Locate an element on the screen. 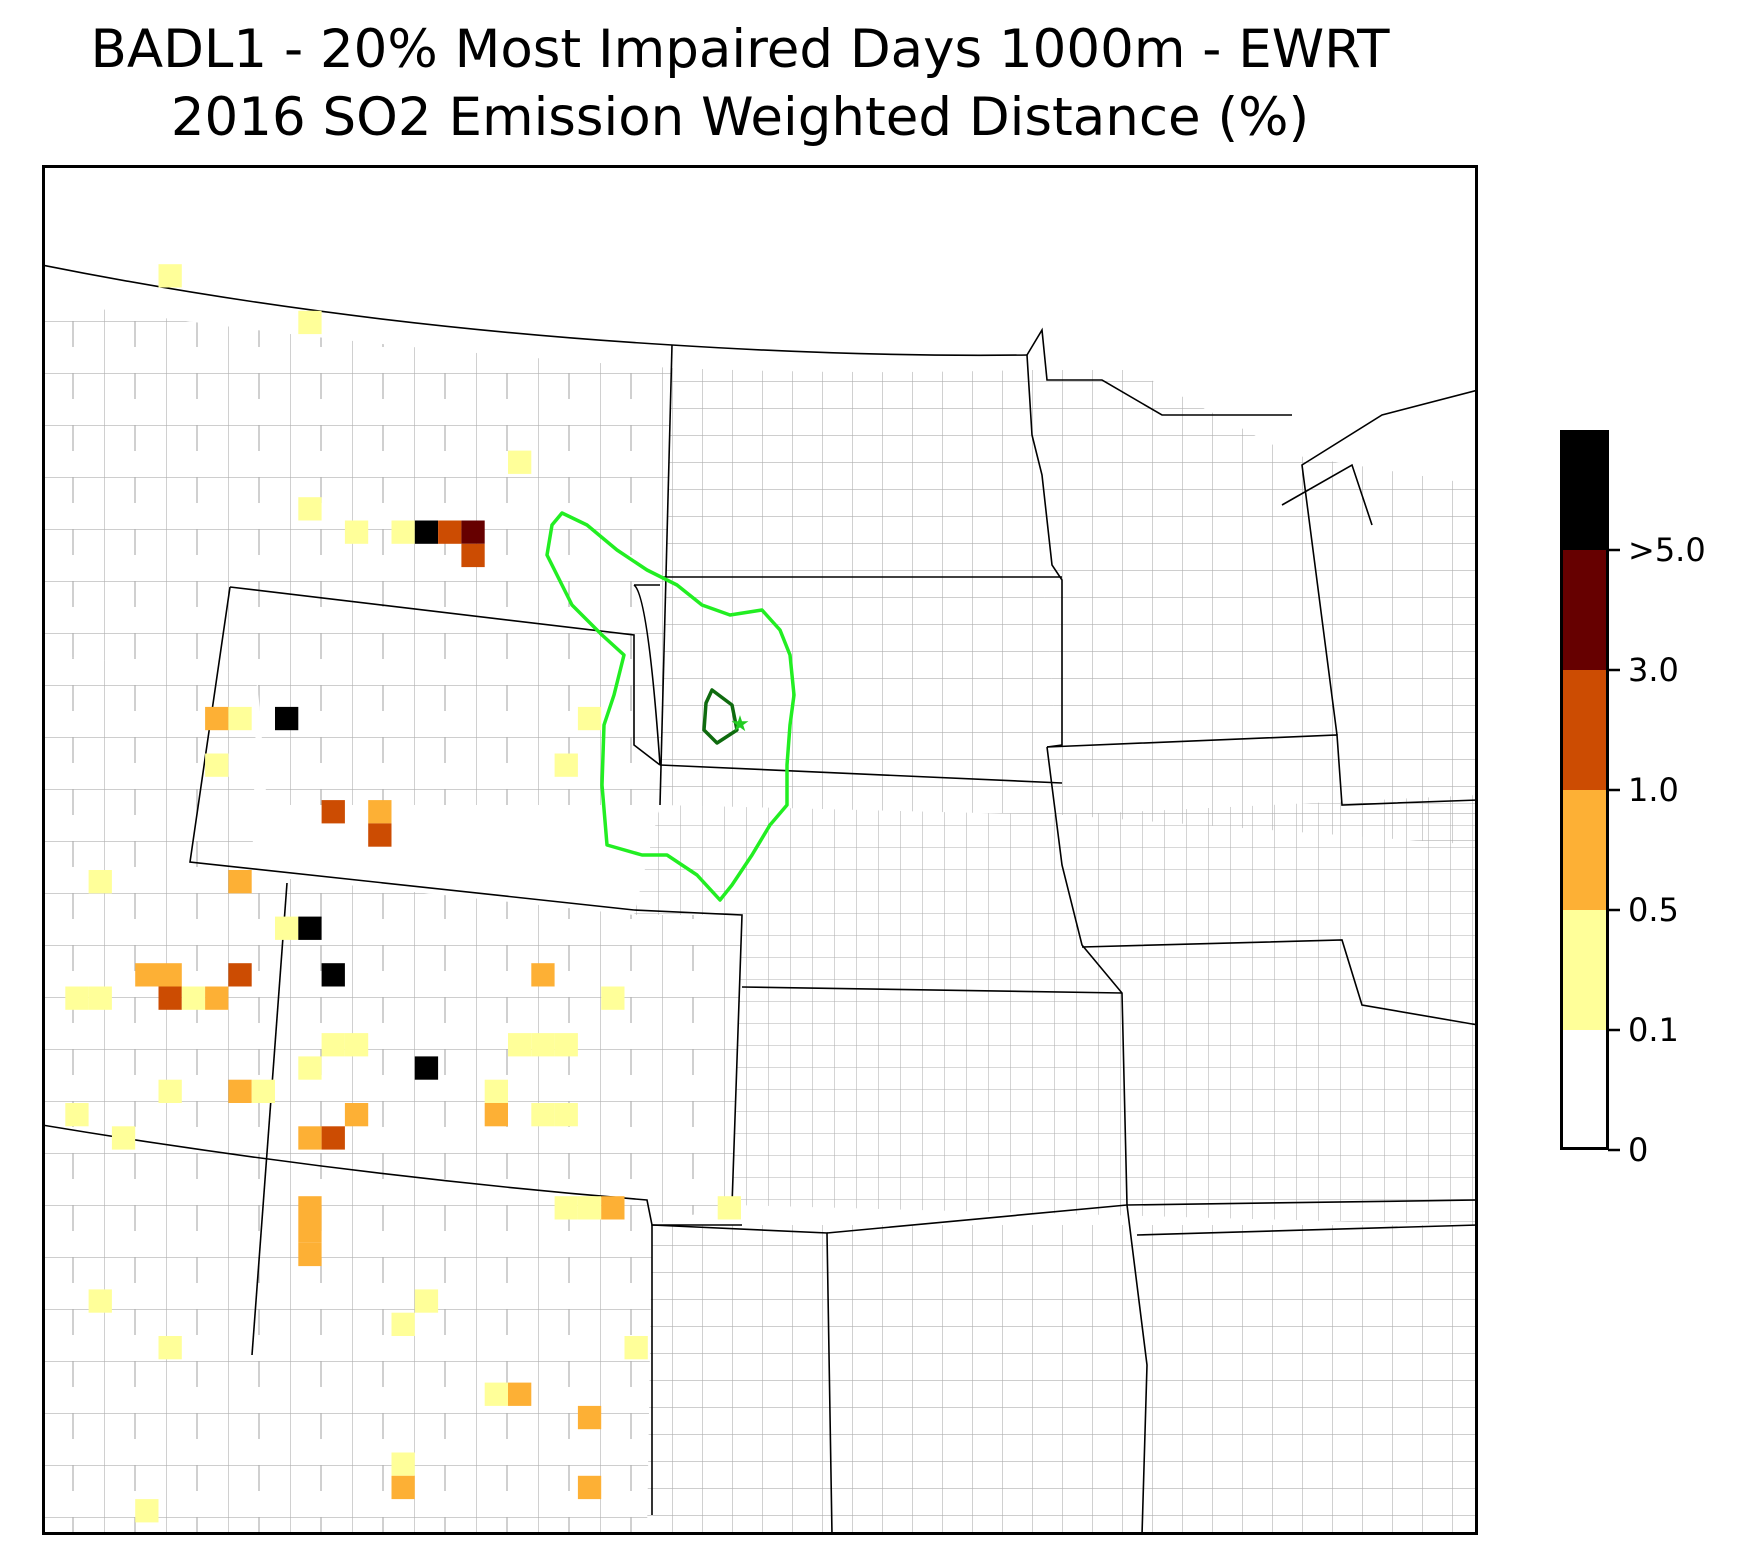 The height and width of the screenshot is (1558, 1763). colorbar-tick-label: 0.1 is located at coordinates (1653, 1030).